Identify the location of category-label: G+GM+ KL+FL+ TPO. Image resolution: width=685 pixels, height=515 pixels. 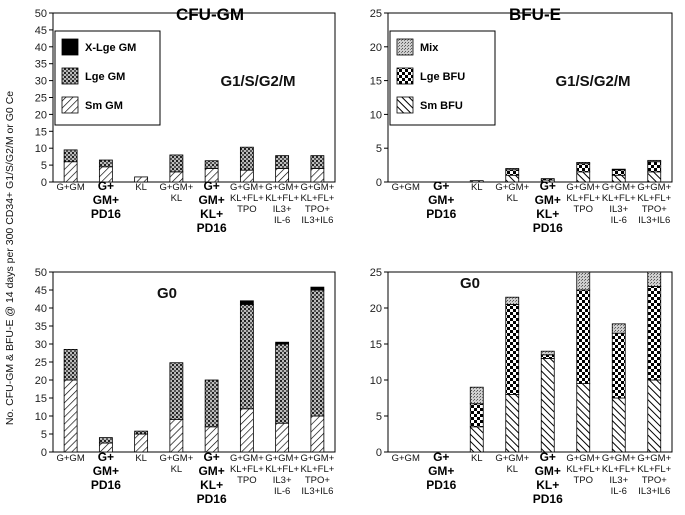
(583, 198).